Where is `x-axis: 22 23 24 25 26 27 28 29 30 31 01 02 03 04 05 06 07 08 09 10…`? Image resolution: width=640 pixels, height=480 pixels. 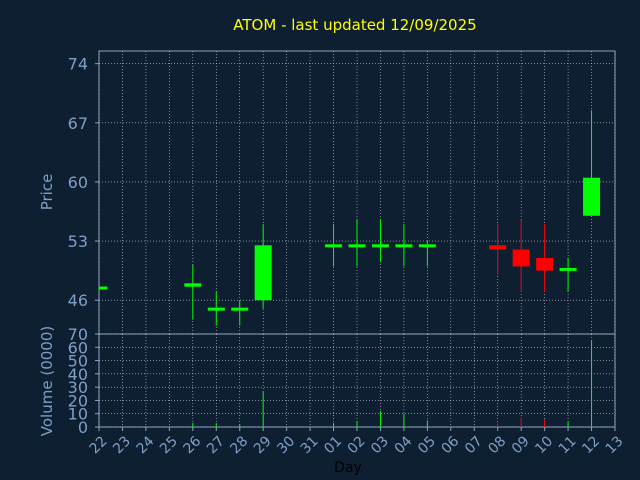
x-axis: 22 23 24 25 26 27 28 29 30 31 01 02 03 04 05 06 07 08 09 10… is located at coordinates (357, 442).